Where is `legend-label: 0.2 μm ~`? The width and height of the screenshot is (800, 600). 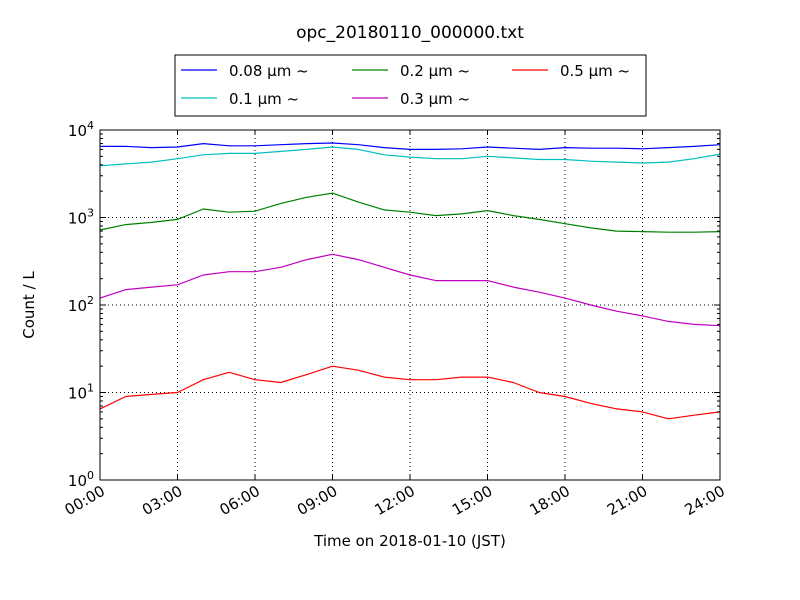 legend-label: 0.2 μm ~ is located at coordinates (435, 71).